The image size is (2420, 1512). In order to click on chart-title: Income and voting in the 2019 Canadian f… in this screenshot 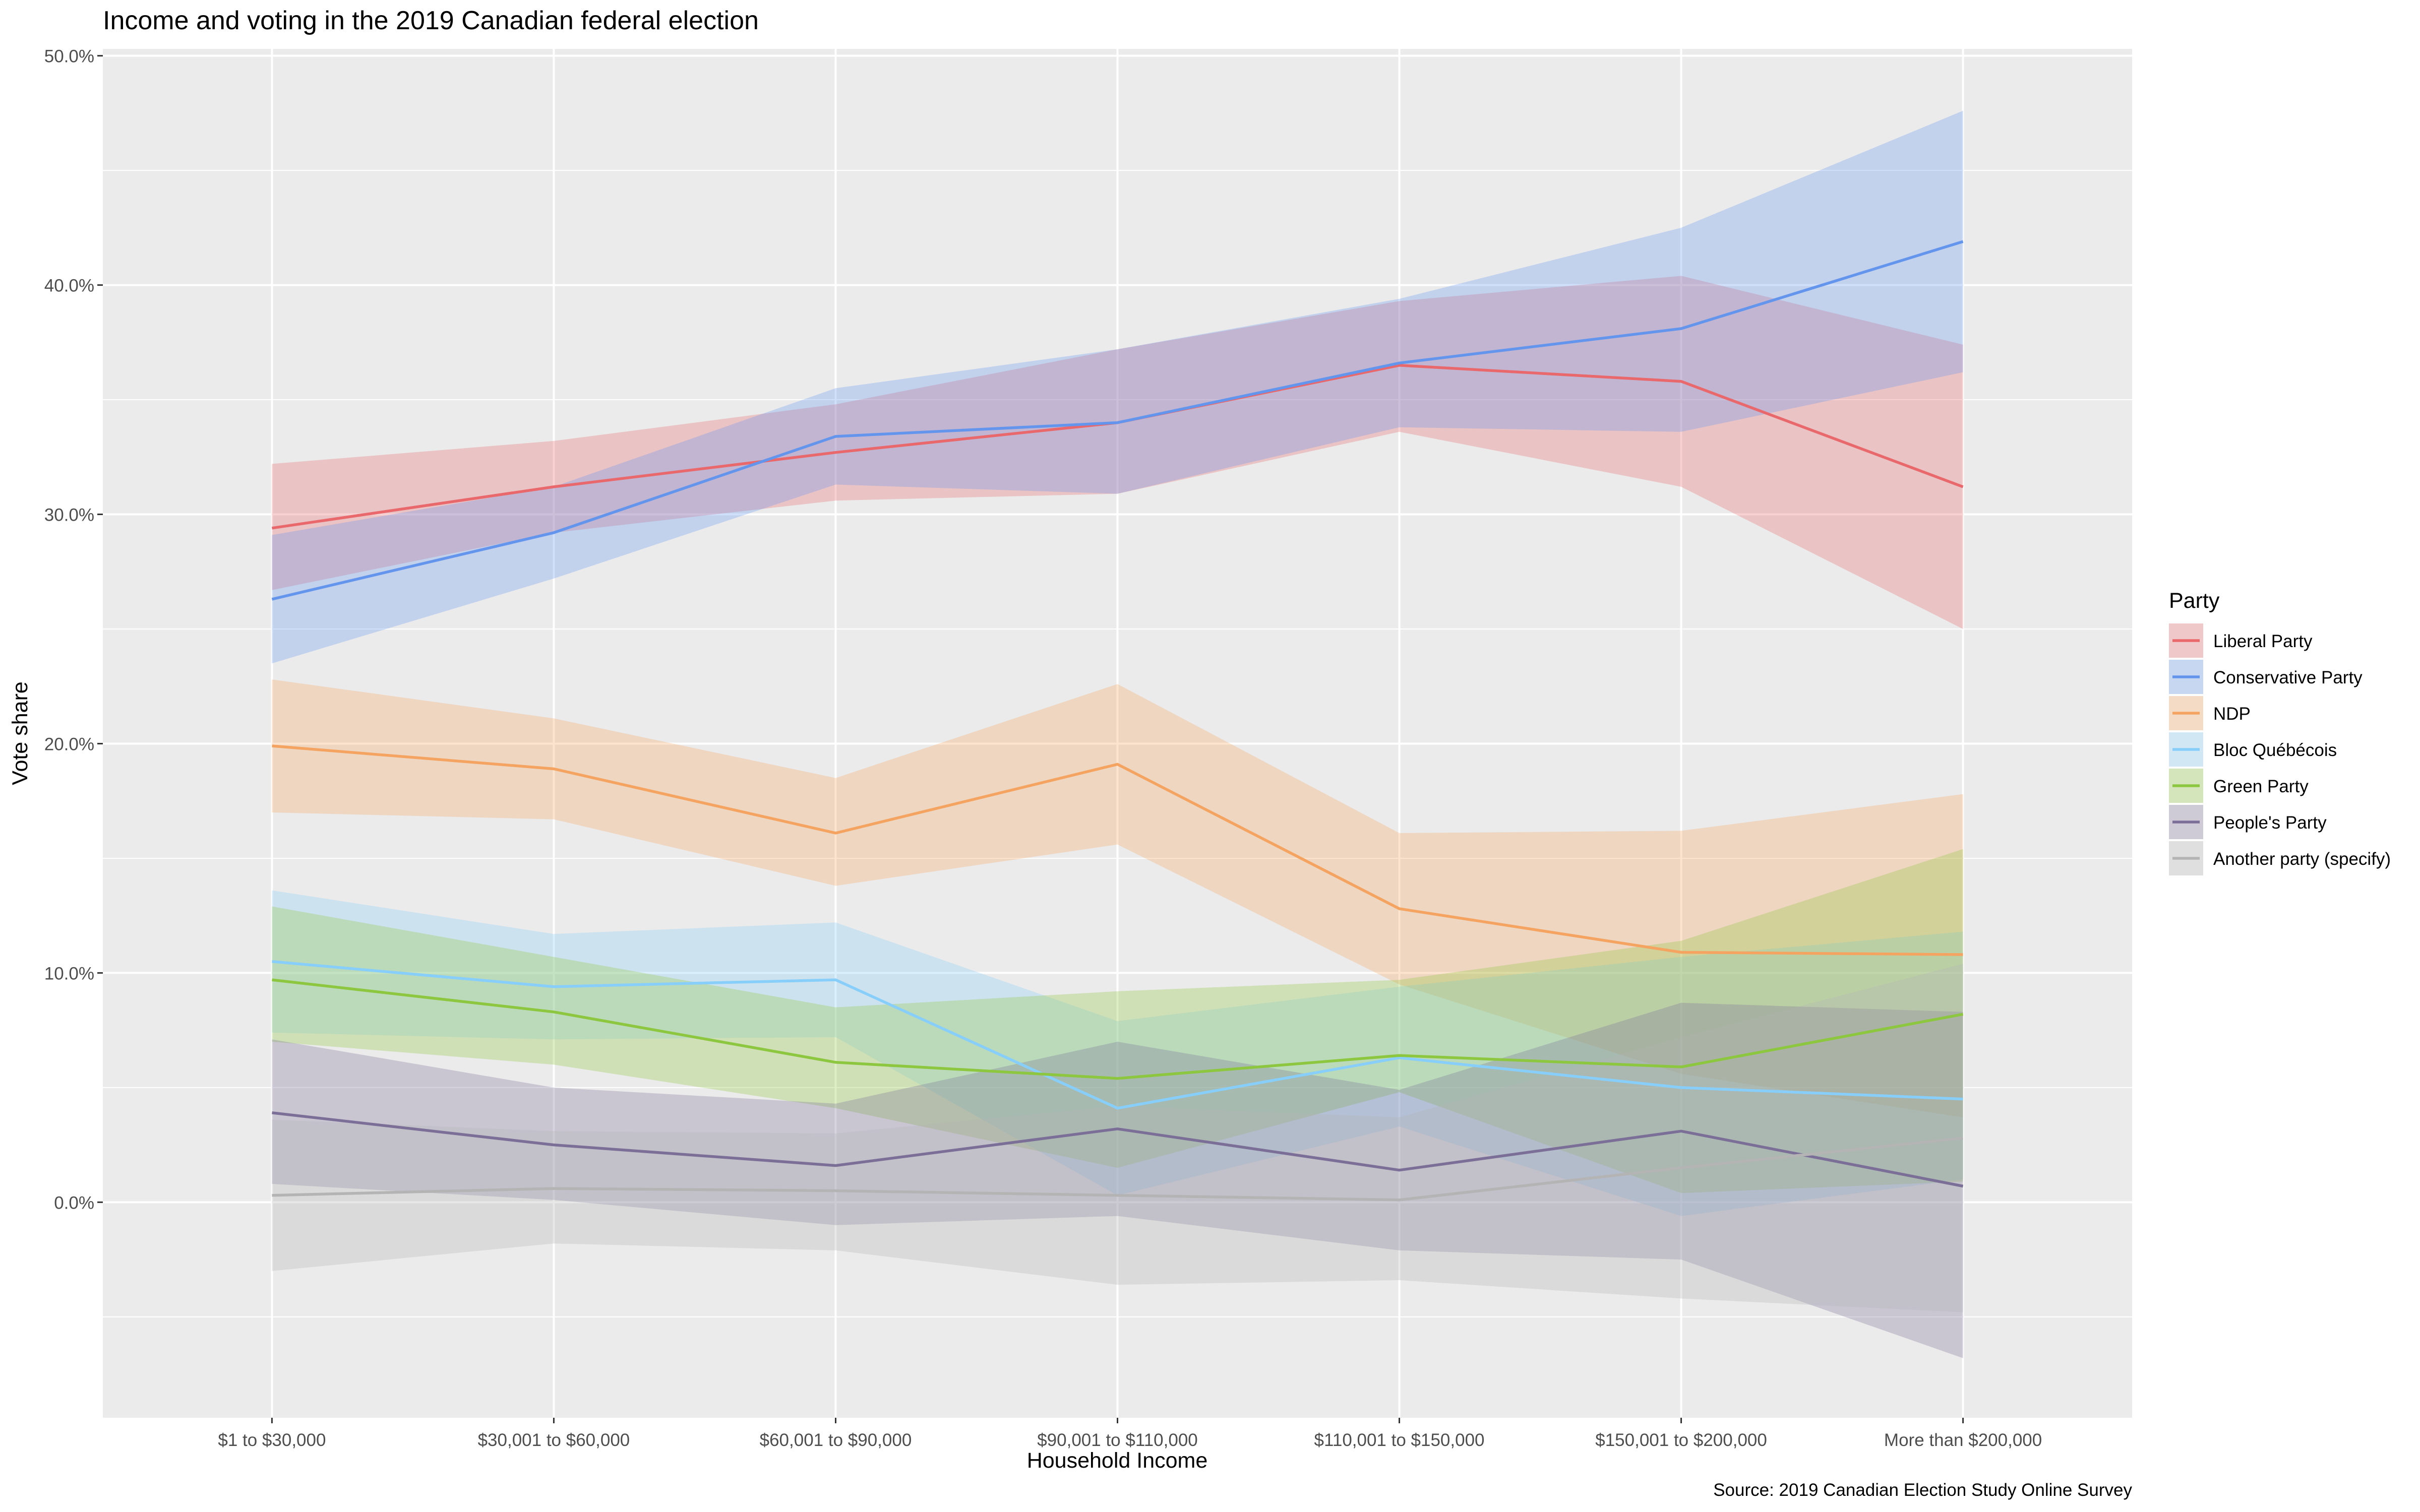, I will do `click(431, 20)`.